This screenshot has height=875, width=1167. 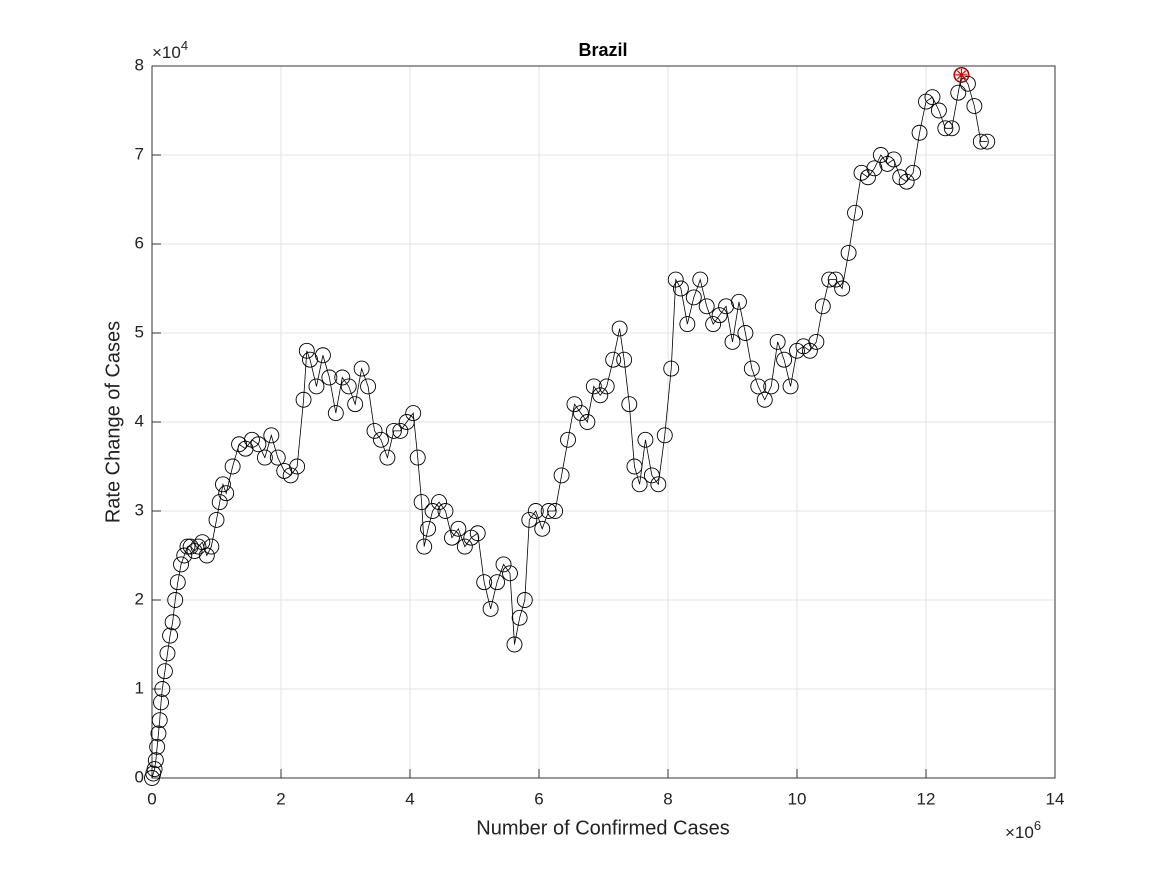 I want to click on y-multiplier: ×10⁴, so click(x=170, y=50).